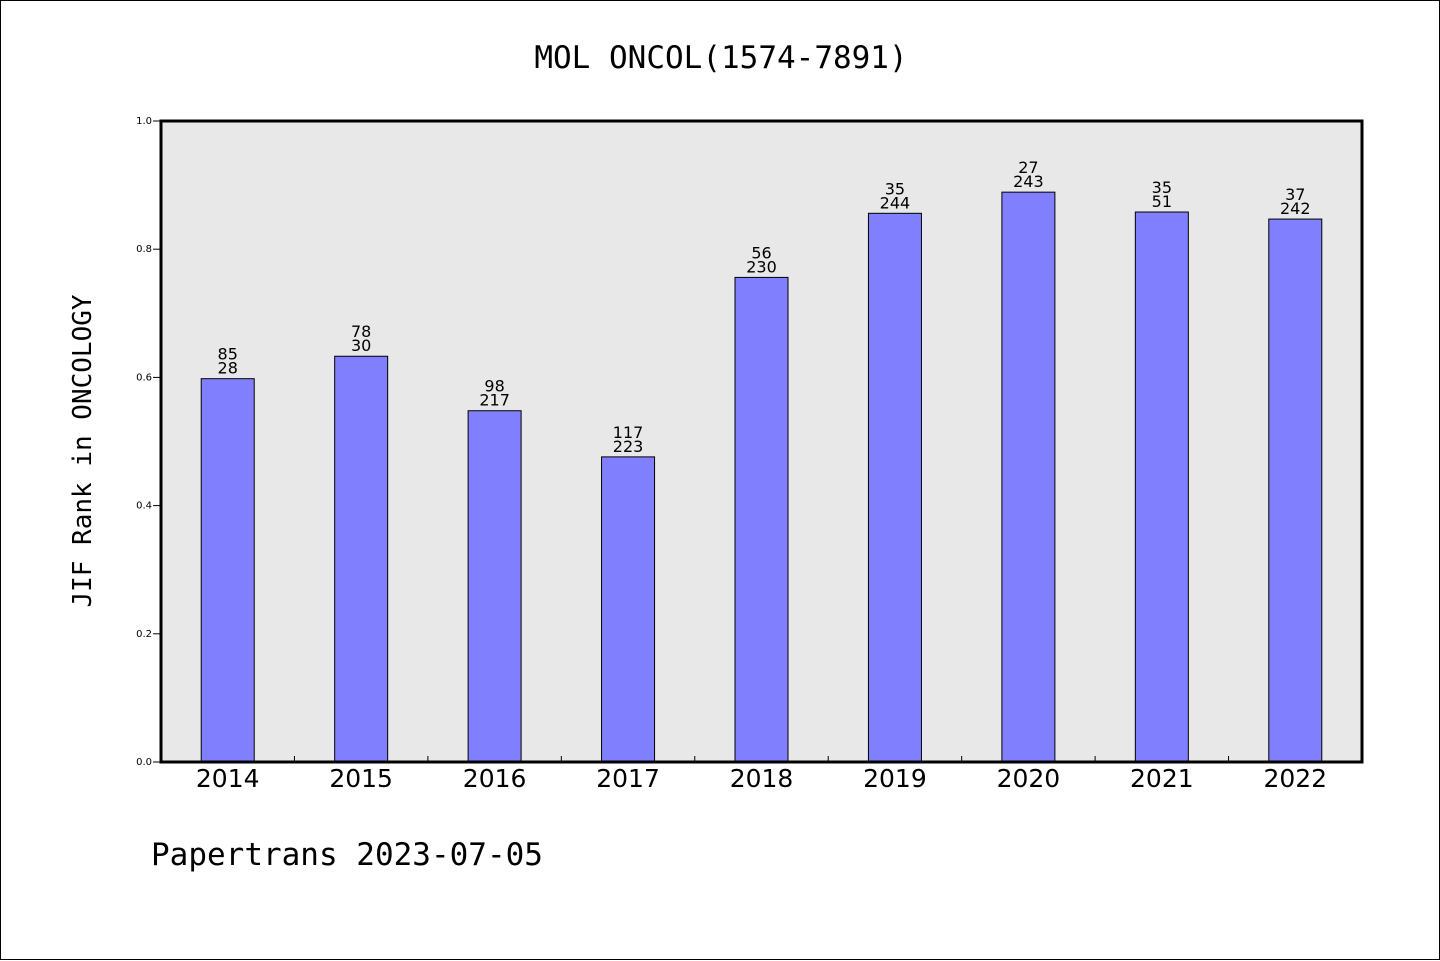 The height and width of the screenshot is (961, 1440). Describe the element at coordinates (361, 345) in the screenshot. I see `bar-label-bottom: 30` at that location.